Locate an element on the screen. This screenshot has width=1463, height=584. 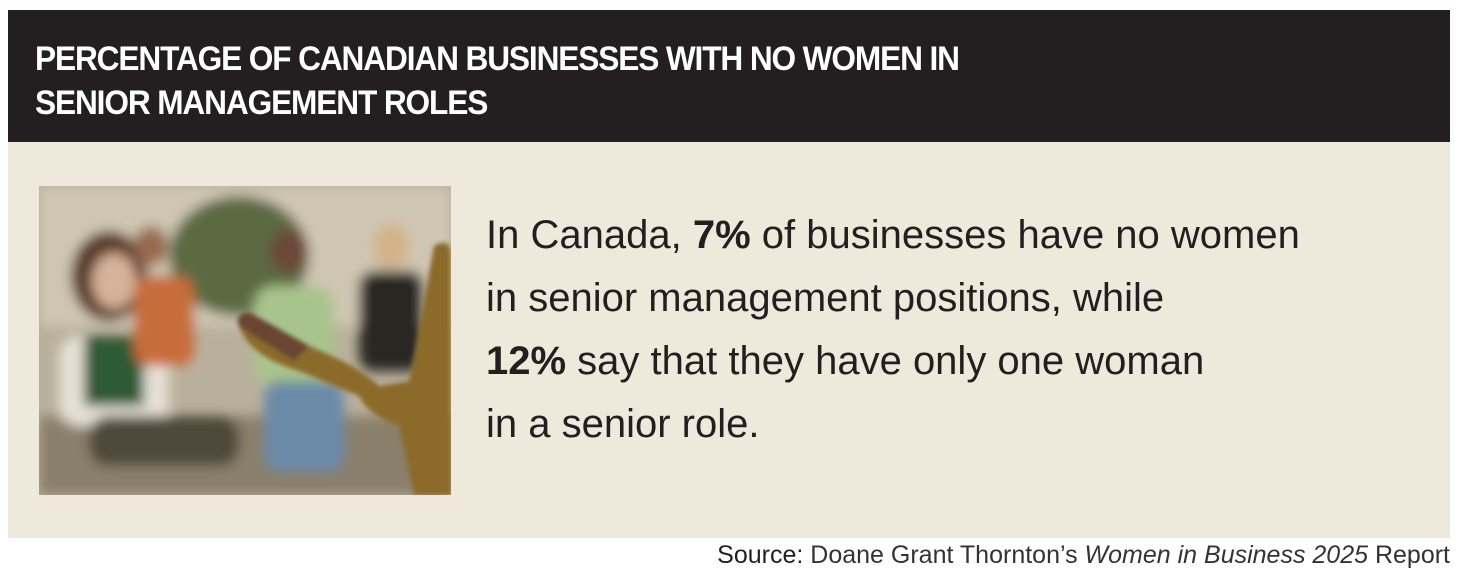
text-line: 12% say that they have only one woman is located at coordinates (893, 361).